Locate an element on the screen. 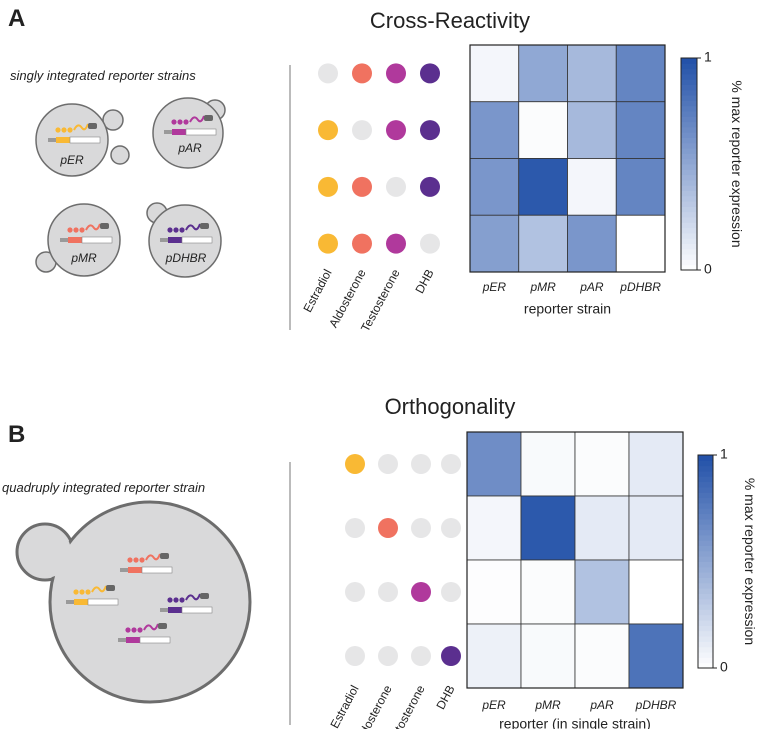  strain-label: pAR is located at coordinates (189, 148).